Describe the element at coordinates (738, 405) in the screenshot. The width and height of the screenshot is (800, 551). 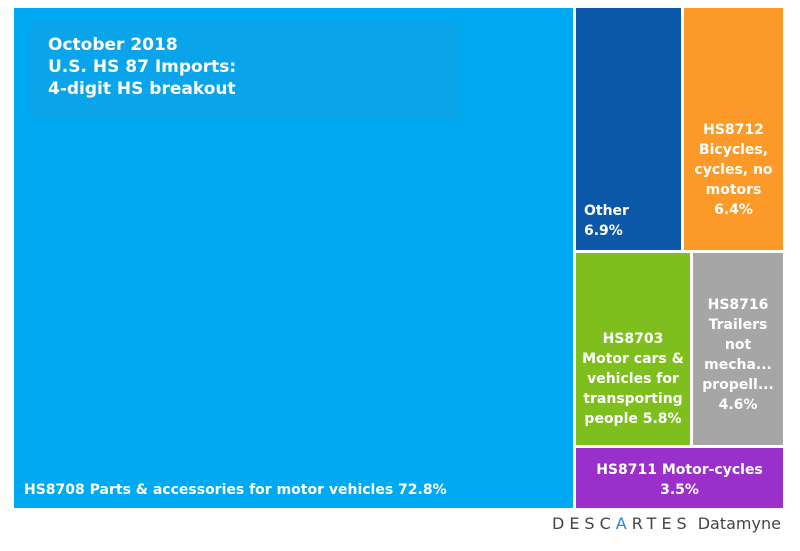
I see `tile-label-line: 4.6%` at that location.